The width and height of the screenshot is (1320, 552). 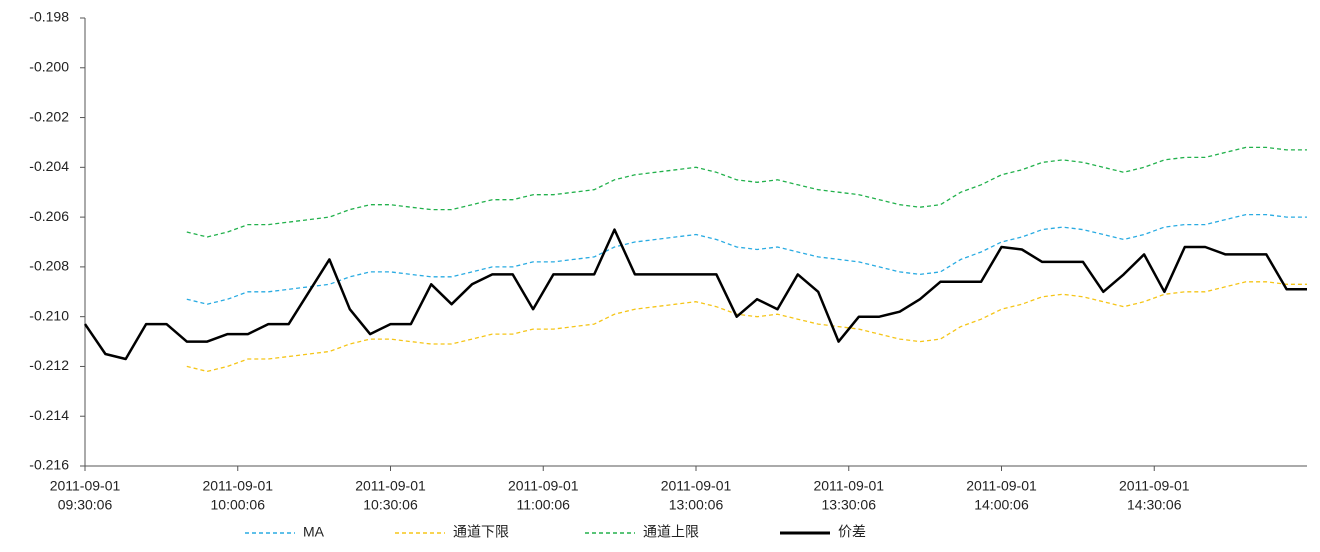 I want to click on x-tick-label: 09:30:06, so click(x=85, y=505).